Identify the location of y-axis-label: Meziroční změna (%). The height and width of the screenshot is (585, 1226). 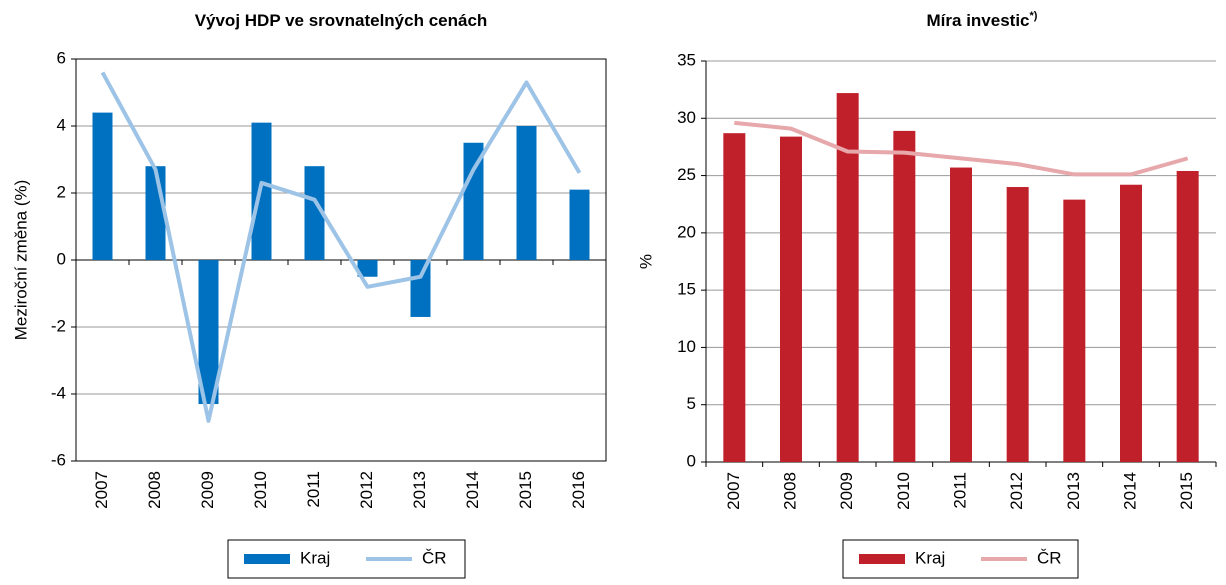
(20, 260).